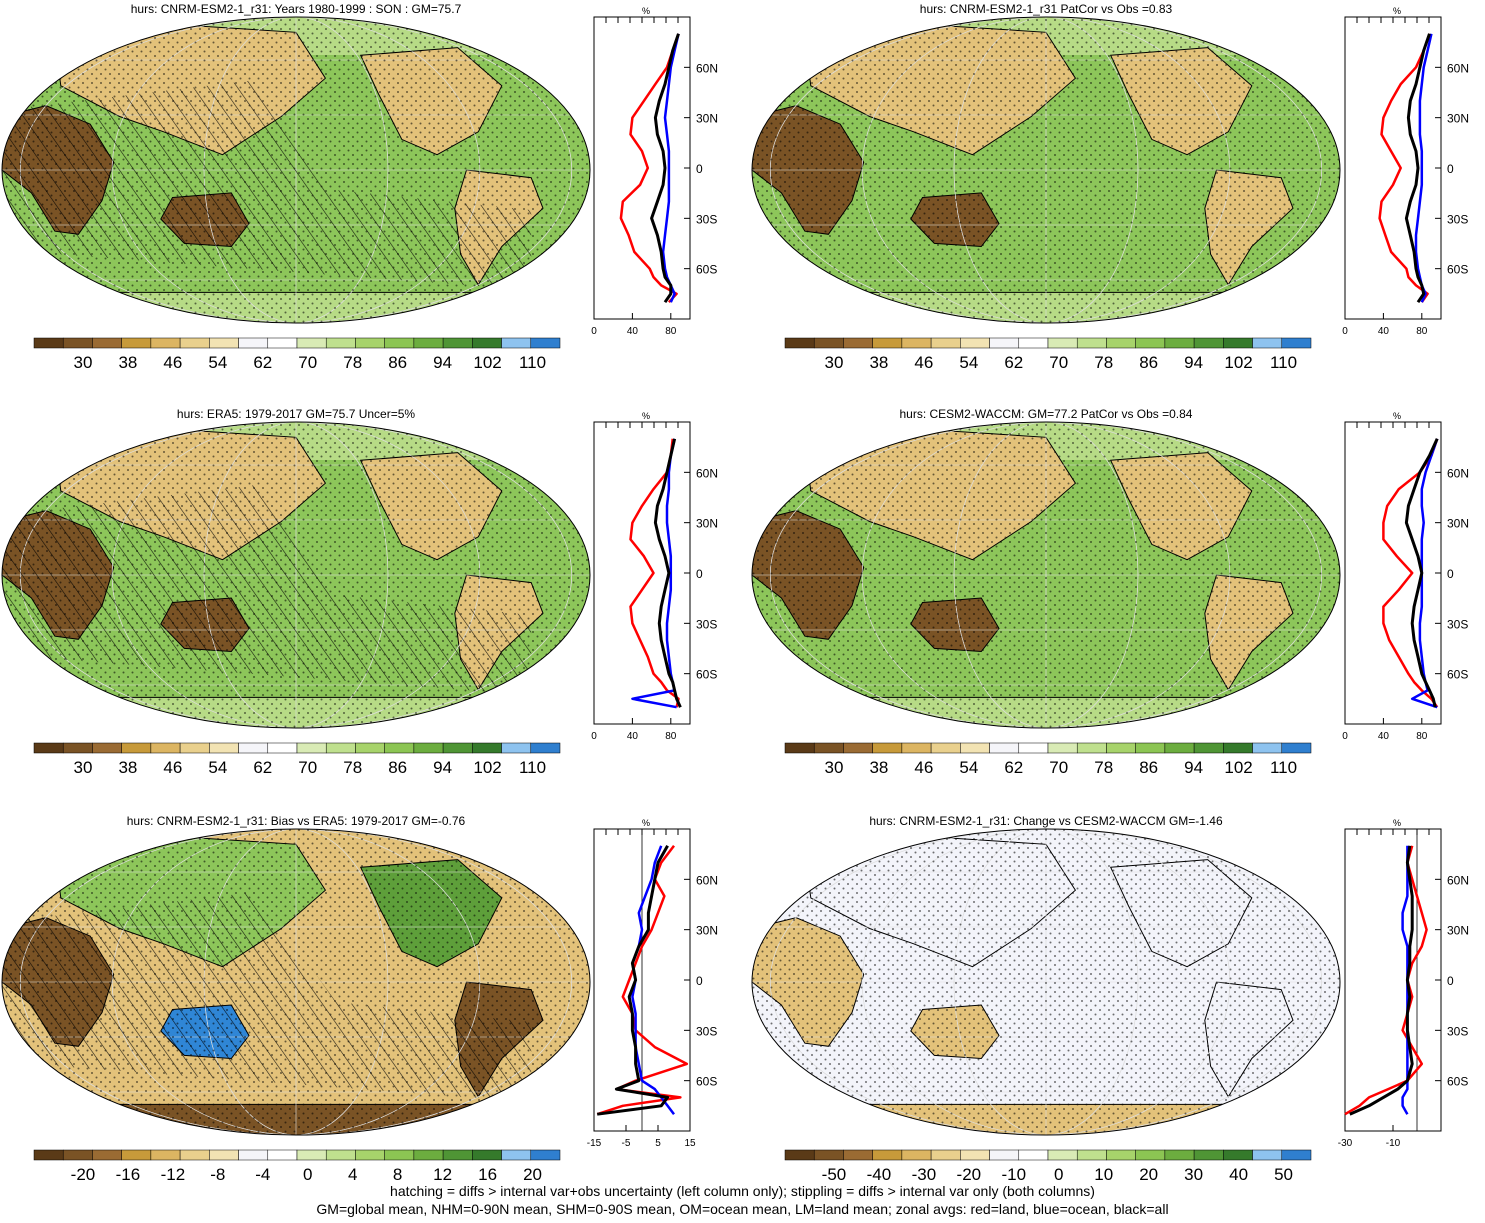 The height and width of the screenshot is (1223, 1485). Describe the element at coordinates (296, 414) in the screenshot. I see `panel-title: hurs: ERA5: 1979-2017 GM=75.7 Uncer=5%` at that location.